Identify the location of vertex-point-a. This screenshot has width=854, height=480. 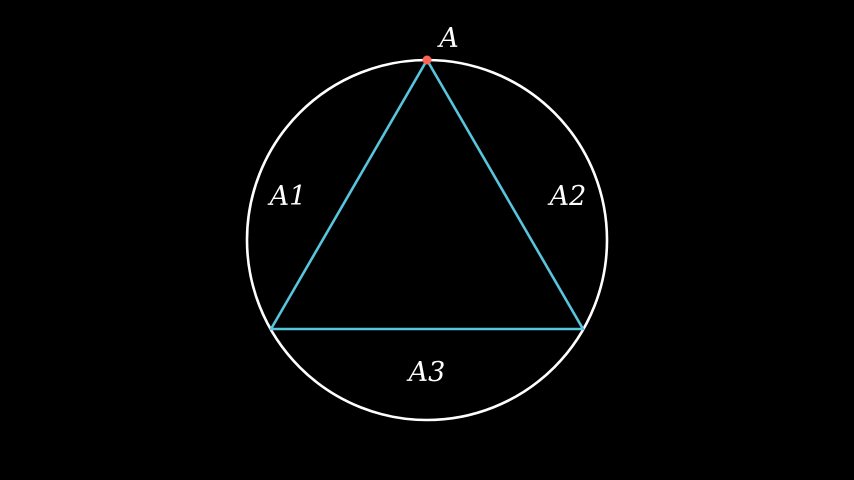
(427, 60).